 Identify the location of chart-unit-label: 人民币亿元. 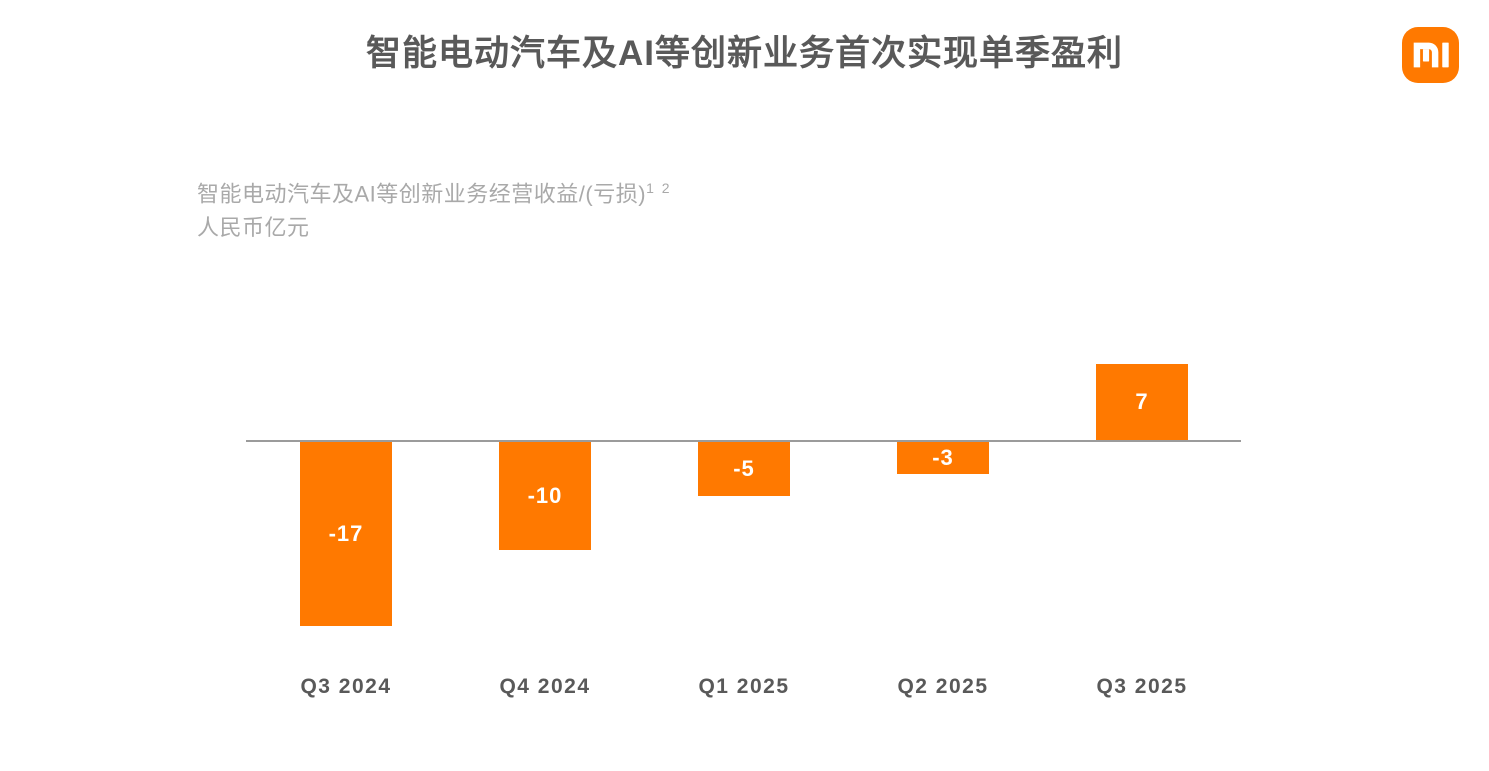
(253, 228).